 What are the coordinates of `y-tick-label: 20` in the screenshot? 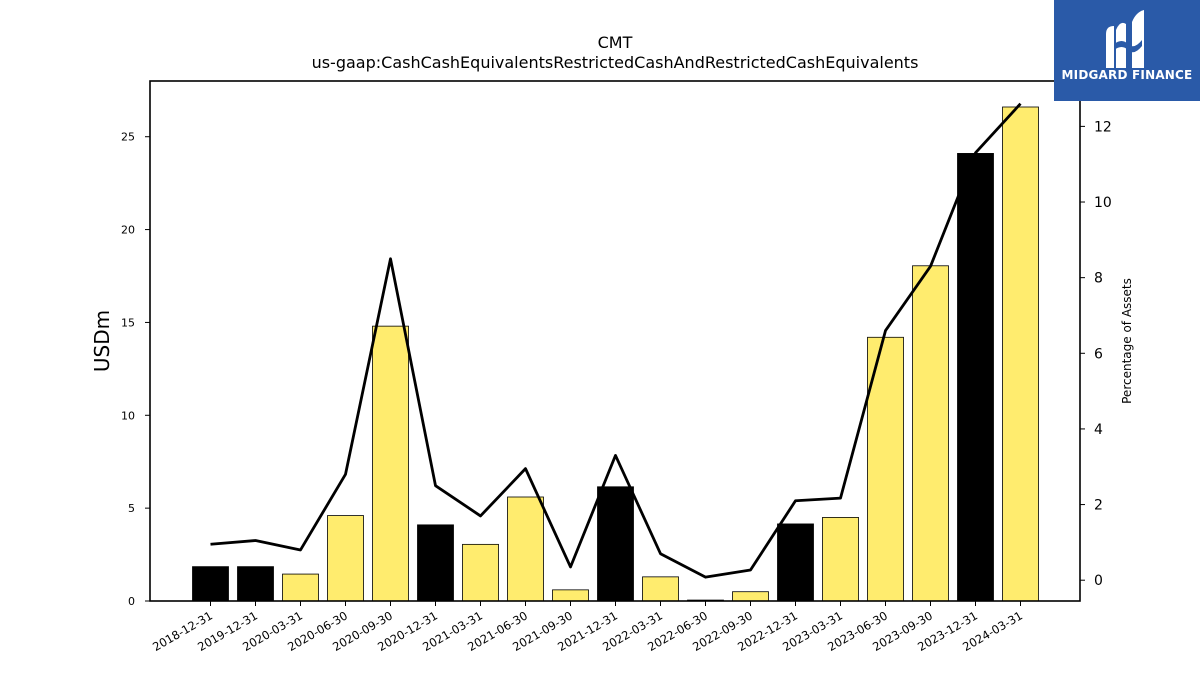 It's located at (128, 230).